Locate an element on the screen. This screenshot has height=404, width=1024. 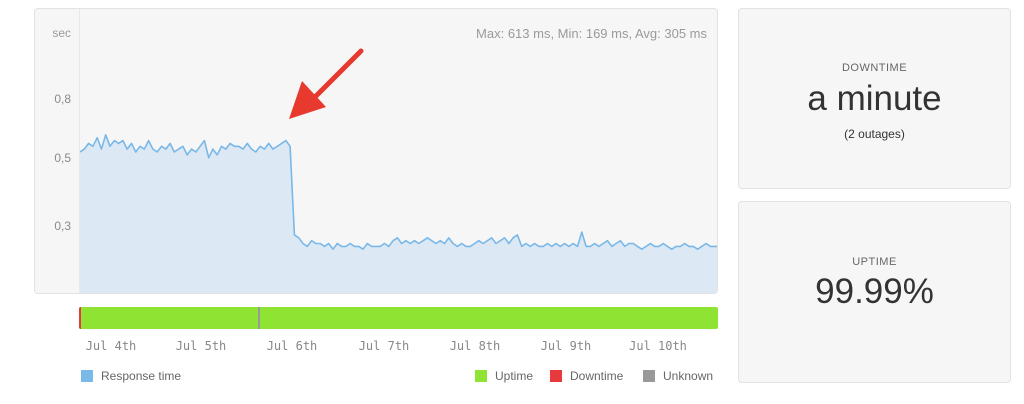
x-tick-label: Jul 6th is located at coordinates (292, 346).